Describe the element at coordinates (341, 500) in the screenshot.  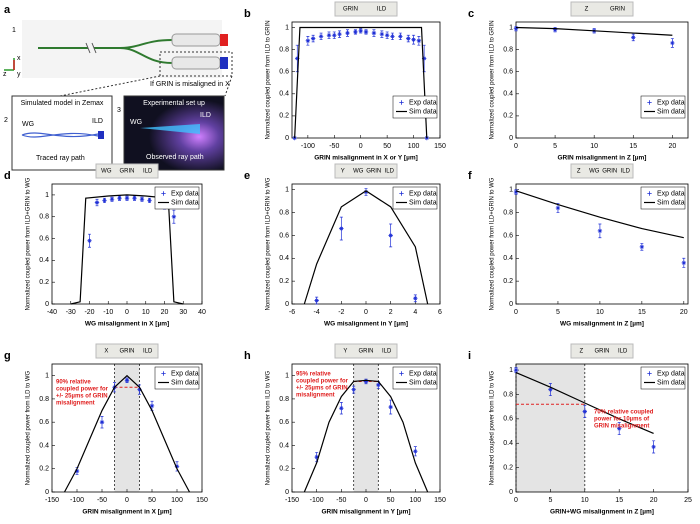
I see `x-tick-label: -50` at that location.